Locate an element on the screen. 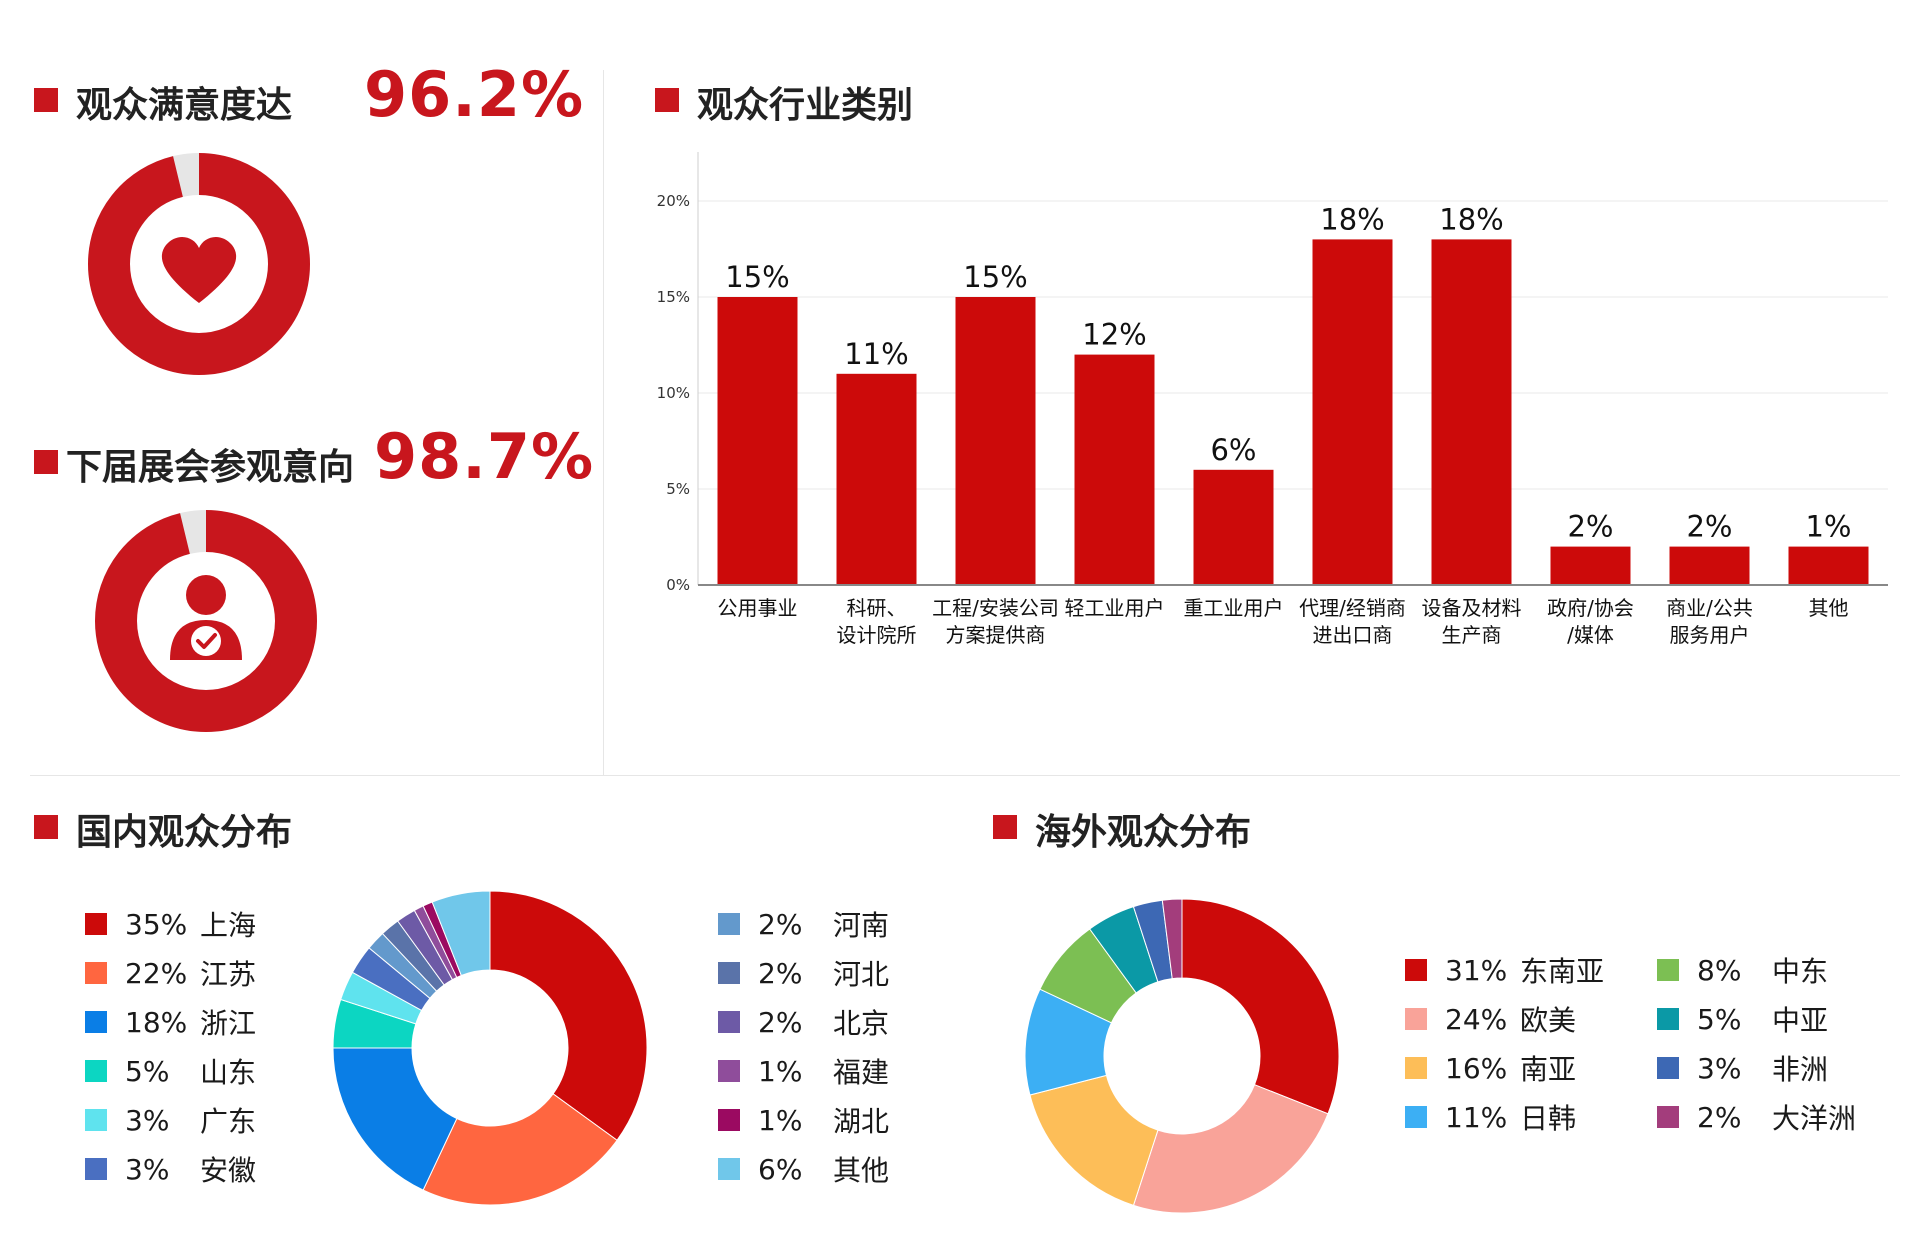 This screenshot has width=1920, height=1260. legend-label: 湖北 is located at coordinates (861, 1121).